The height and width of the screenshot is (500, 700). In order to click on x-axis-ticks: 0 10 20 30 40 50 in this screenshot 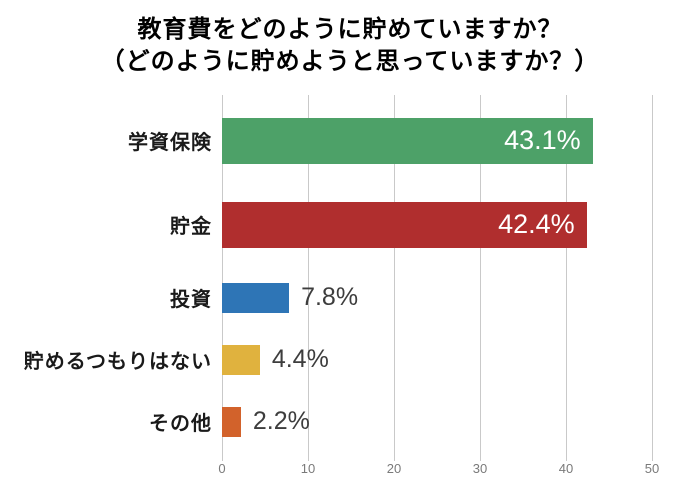, I will do `click(438, 467)`.